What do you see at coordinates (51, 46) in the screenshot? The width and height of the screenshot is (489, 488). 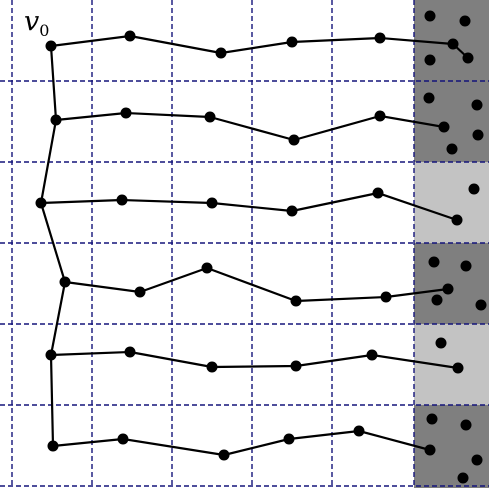 I see `node-v0` at bounding box center [51, 46].